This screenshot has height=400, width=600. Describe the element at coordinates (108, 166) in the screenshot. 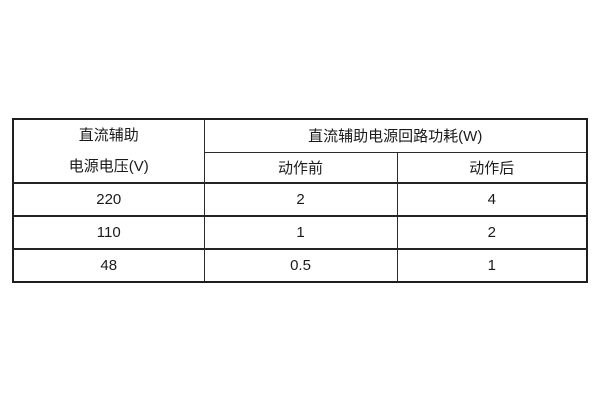

I see `voltage-header-line2: 电源电压(V)` at that location.